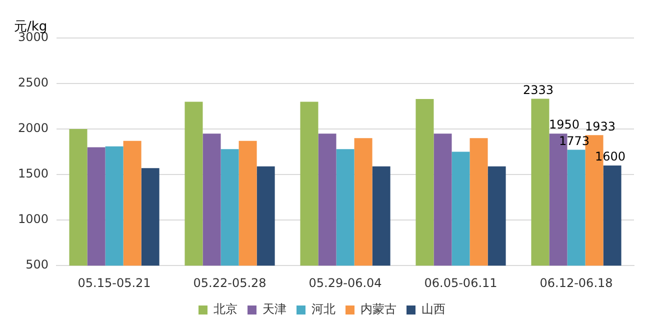  Describe the element at coordinates (37, 265) in the screenshot. I see `y-tick-label: 500` at that location.